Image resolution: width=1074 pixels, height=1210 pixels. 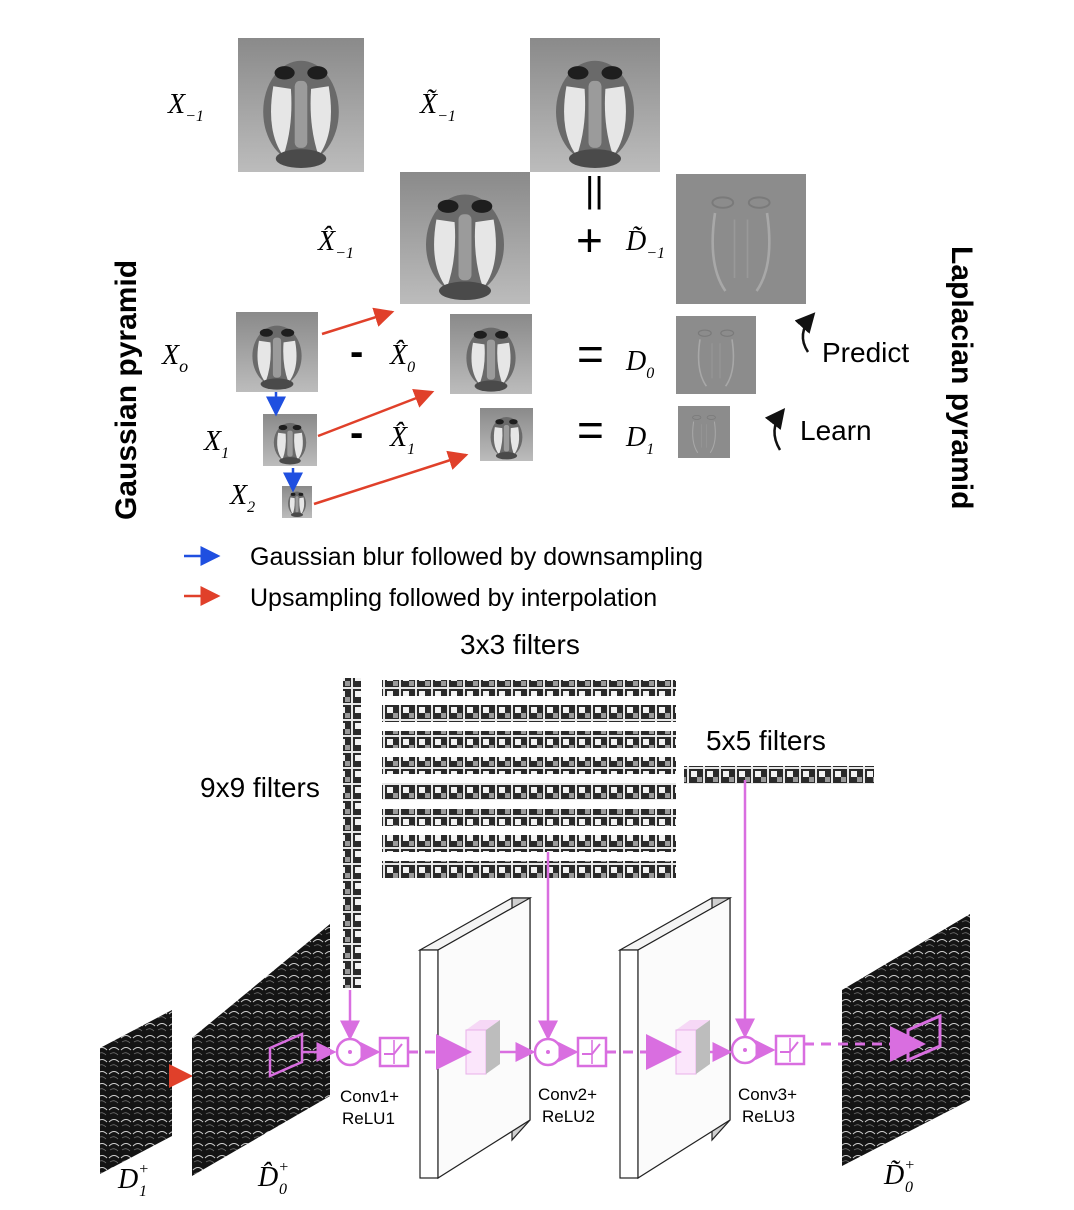 What do you see at coordinates (335, 244) in the screenshot?
I see `label-xh-minus1: X̂−1` at bounding box center [335, 244].